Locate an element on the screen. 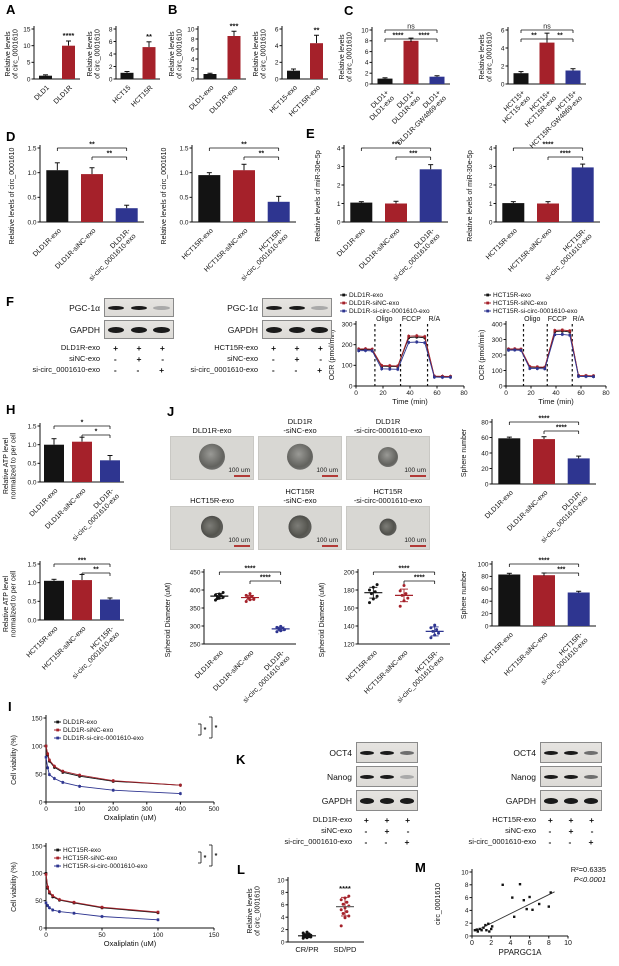 The width and height of the screenshot is (619, 966). blot-condition-row: si-circ_0001610-exo - - + is located at coordinates (88, 369).